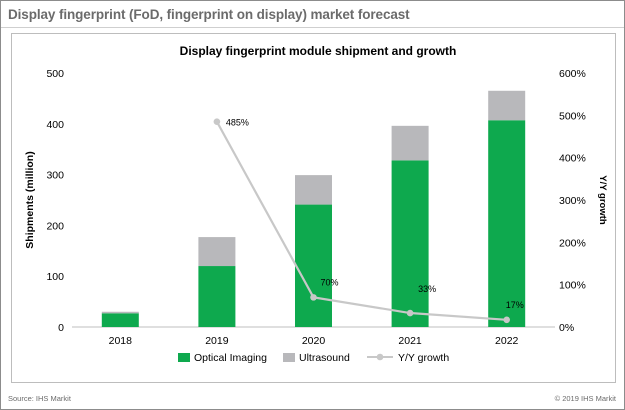  Describe the element at coordinates (507, 105) in the screenshot. I see `bar-ultrasound-2022` at that location.